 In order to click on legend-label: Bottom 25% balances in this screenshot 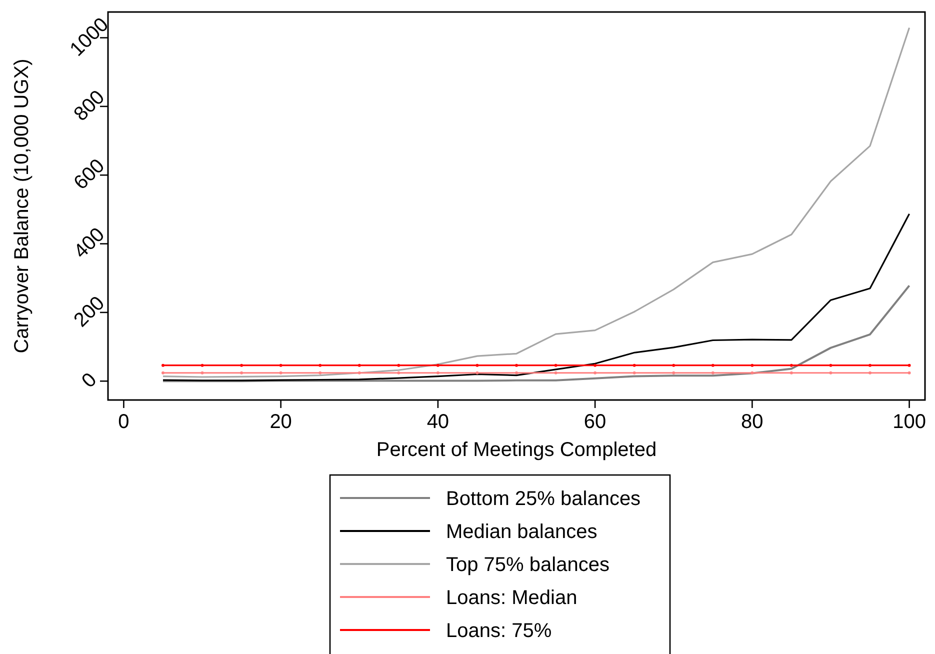, I will do `click(543, 499)`.